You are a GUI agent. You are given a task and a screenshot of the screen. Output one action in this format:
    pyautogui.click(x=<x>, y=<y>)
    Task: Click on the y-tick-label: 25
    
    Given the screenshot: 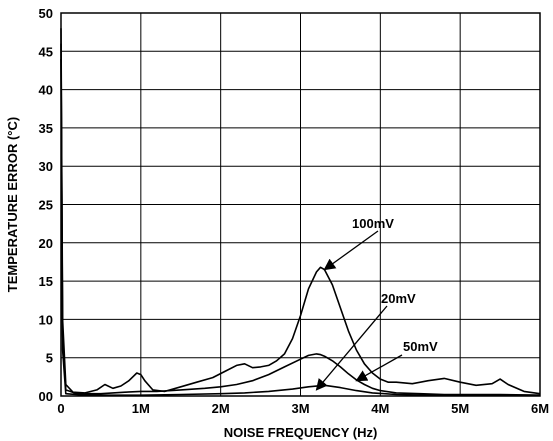 What is the action you would take?
    pyautogui.click(x=46, y=205)
    